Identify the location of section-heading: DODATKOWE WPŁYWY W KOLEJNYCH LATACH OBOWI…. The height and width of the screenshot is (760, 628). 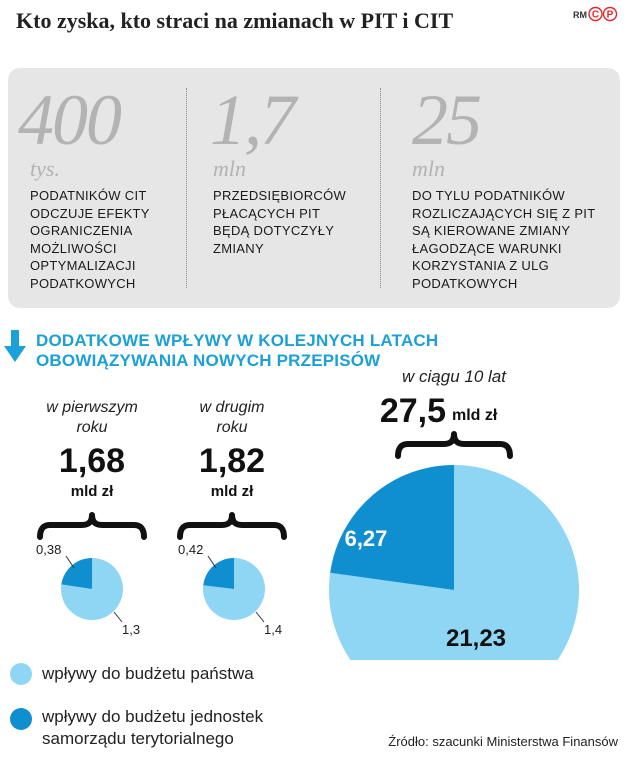
(237, 351).